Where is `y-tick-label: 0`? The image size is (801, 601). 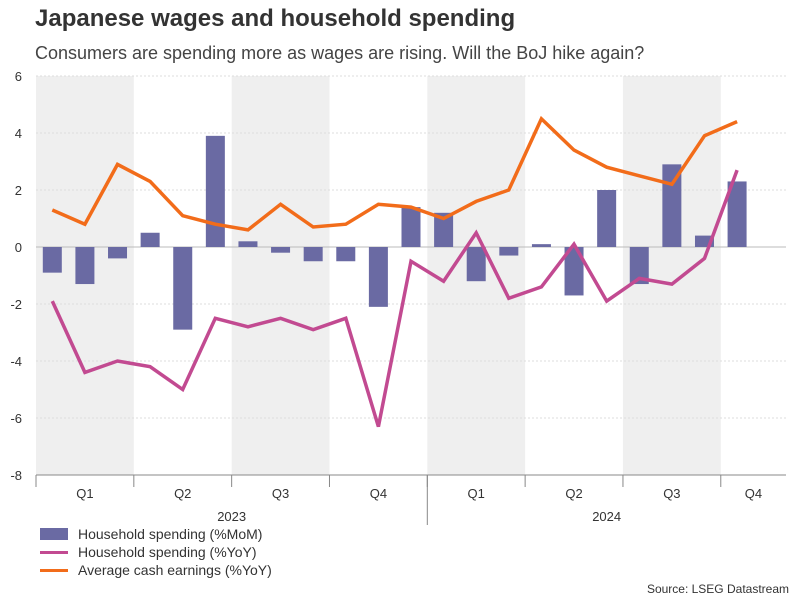 y-tick-label: 0 is located at coordinates (18, 247).